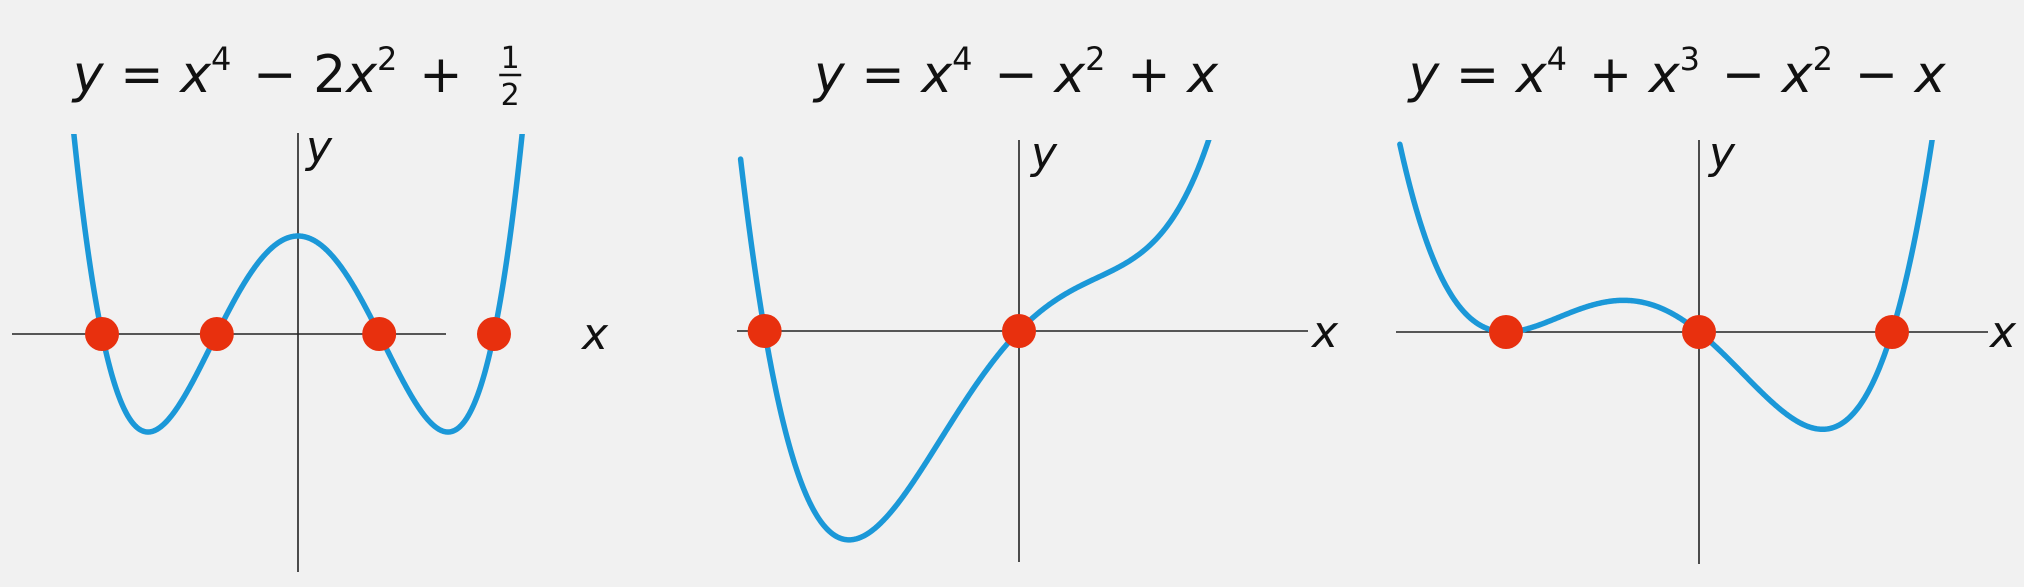  Describe the element at coordinates (510, 95) in the screenshot. I see `title-fraction-denominator: 2` at that location.